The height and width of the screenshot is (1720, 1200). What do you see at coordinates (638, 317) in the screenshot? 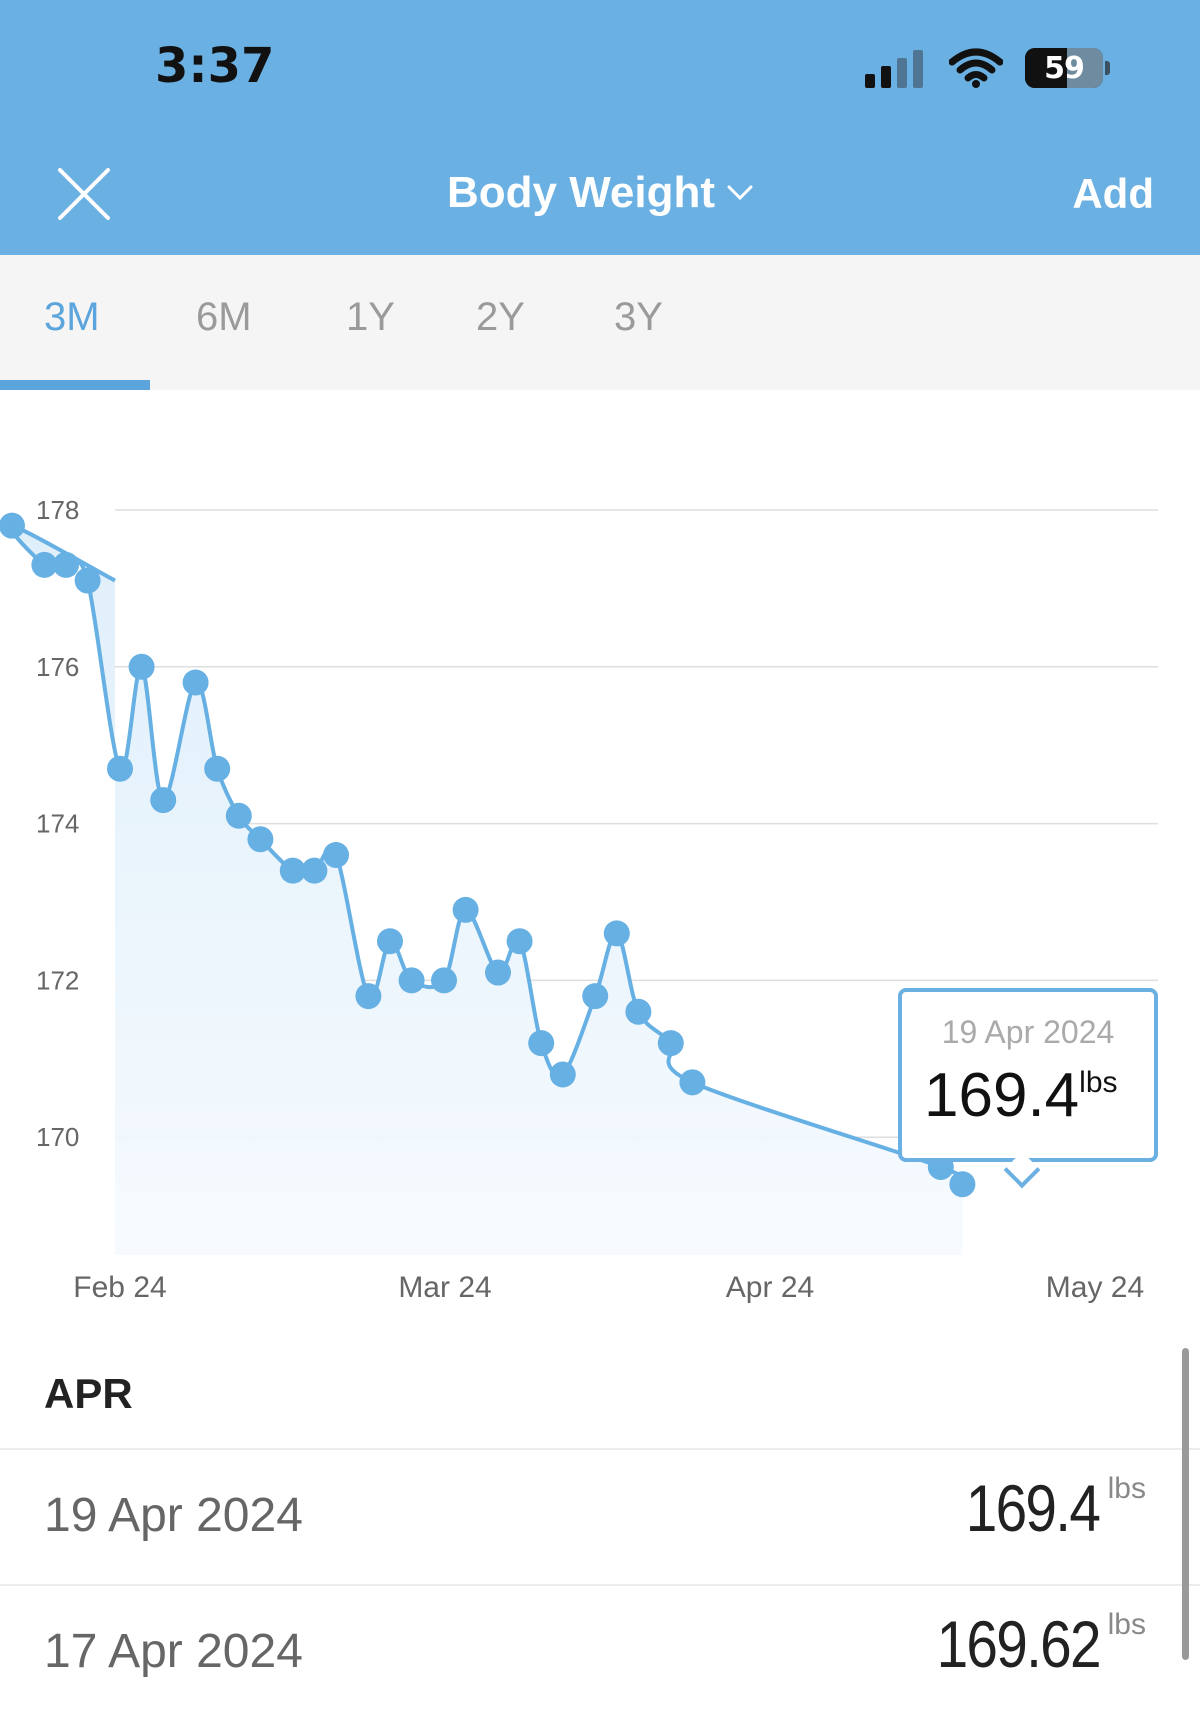
I see `tab-3y: 3Y` at bounding box center [638, 317].